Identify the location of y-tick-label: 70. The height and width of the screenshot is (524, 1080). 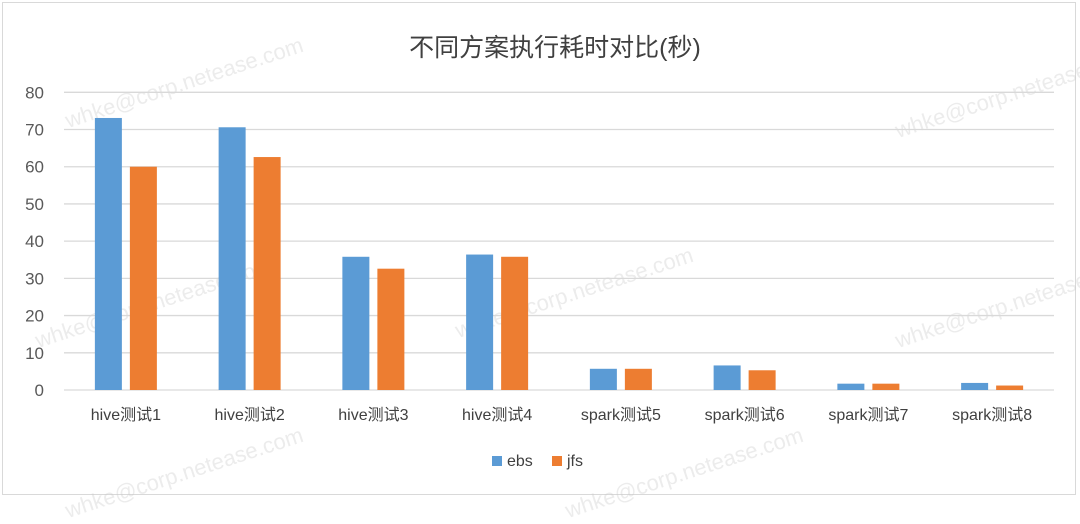
(34, 130).